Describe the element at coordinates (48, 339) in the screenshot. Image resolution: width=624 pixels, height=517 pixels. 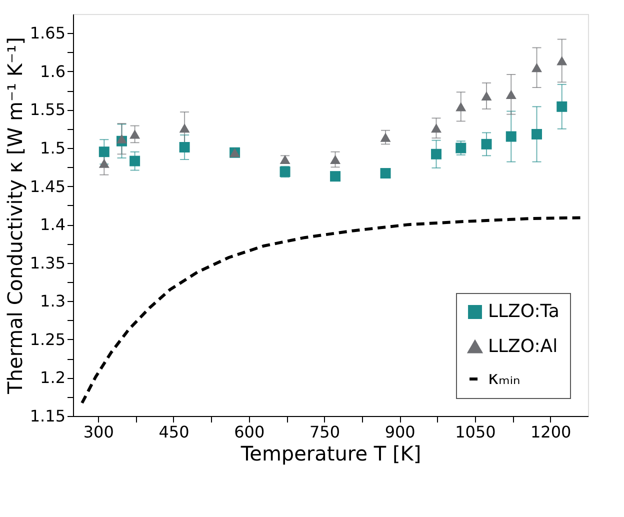
I see `y-tick-label: 1.25` at that location.